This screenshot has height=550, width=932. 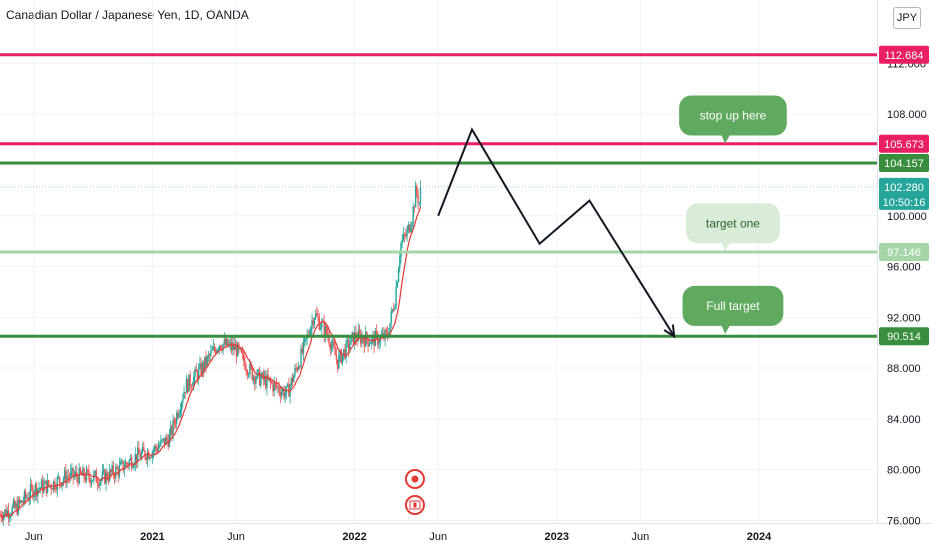 I want to click on level-price-label: 97.146, so click(x=904, y=253).